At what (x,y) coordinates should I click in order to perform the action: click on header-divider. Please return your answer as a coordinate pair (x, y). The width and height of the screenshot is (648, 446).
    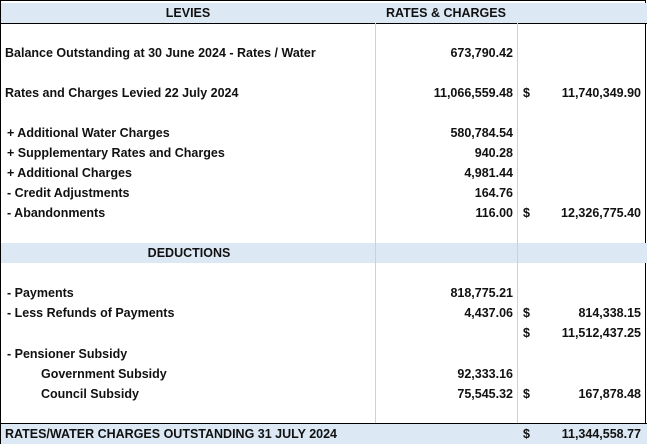
    Looking at the image, I should click on (324, 23).